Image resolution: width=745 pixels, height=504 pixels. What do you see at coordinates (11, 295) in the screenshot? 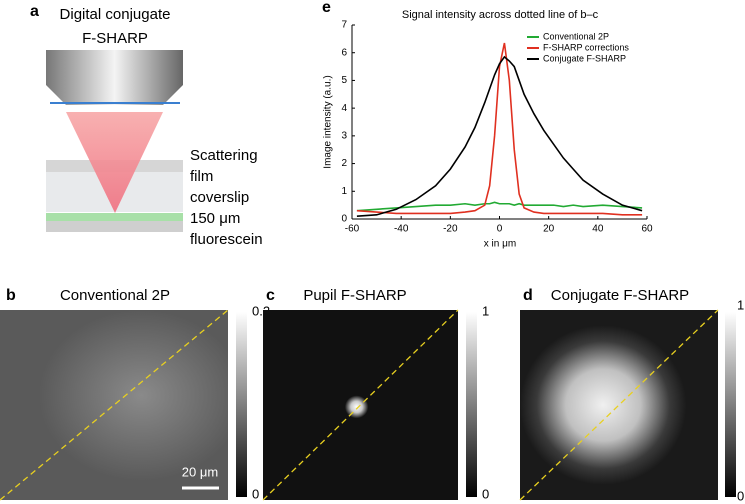
I see `panel-label: b` at bounding box center [11, 295].